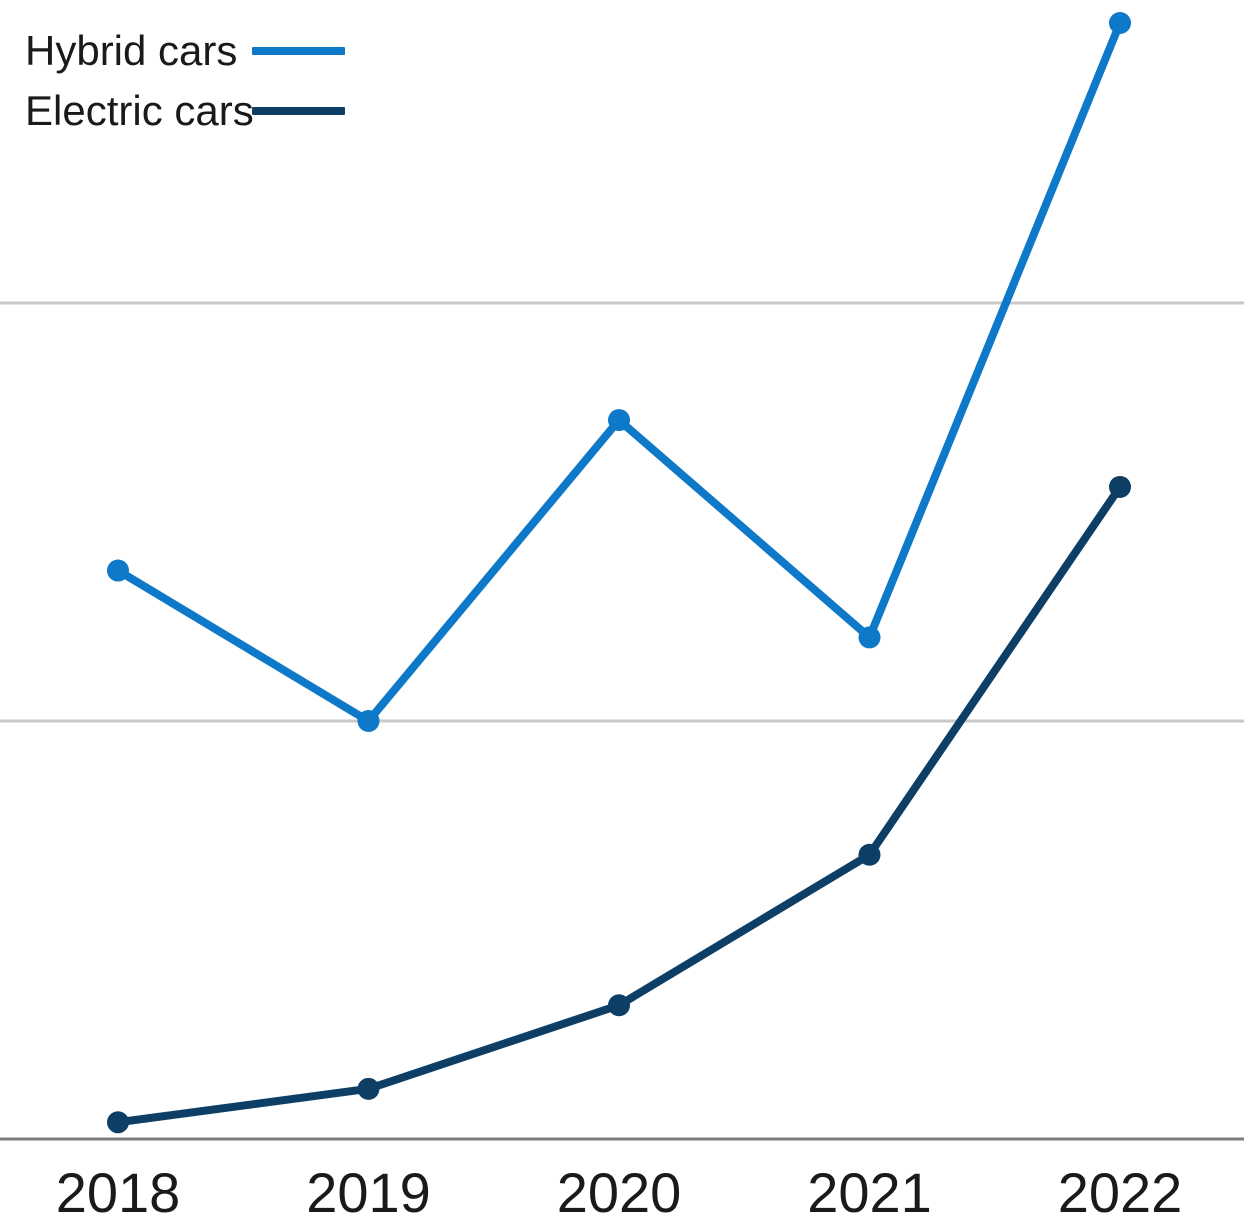 The height and width of the screenshot is (1220, 1244). What do you see at coordinates (298, 51) in the screenshot?
I see `legend-line-swatch-hybrid` at bounding box center [298, 51].